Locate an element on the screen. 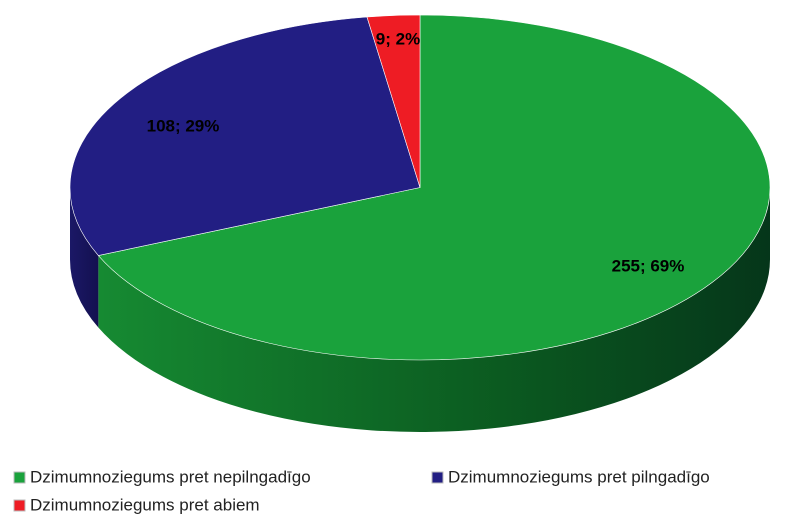  data-label: 9; 2% is located at coordinates (398, 38).